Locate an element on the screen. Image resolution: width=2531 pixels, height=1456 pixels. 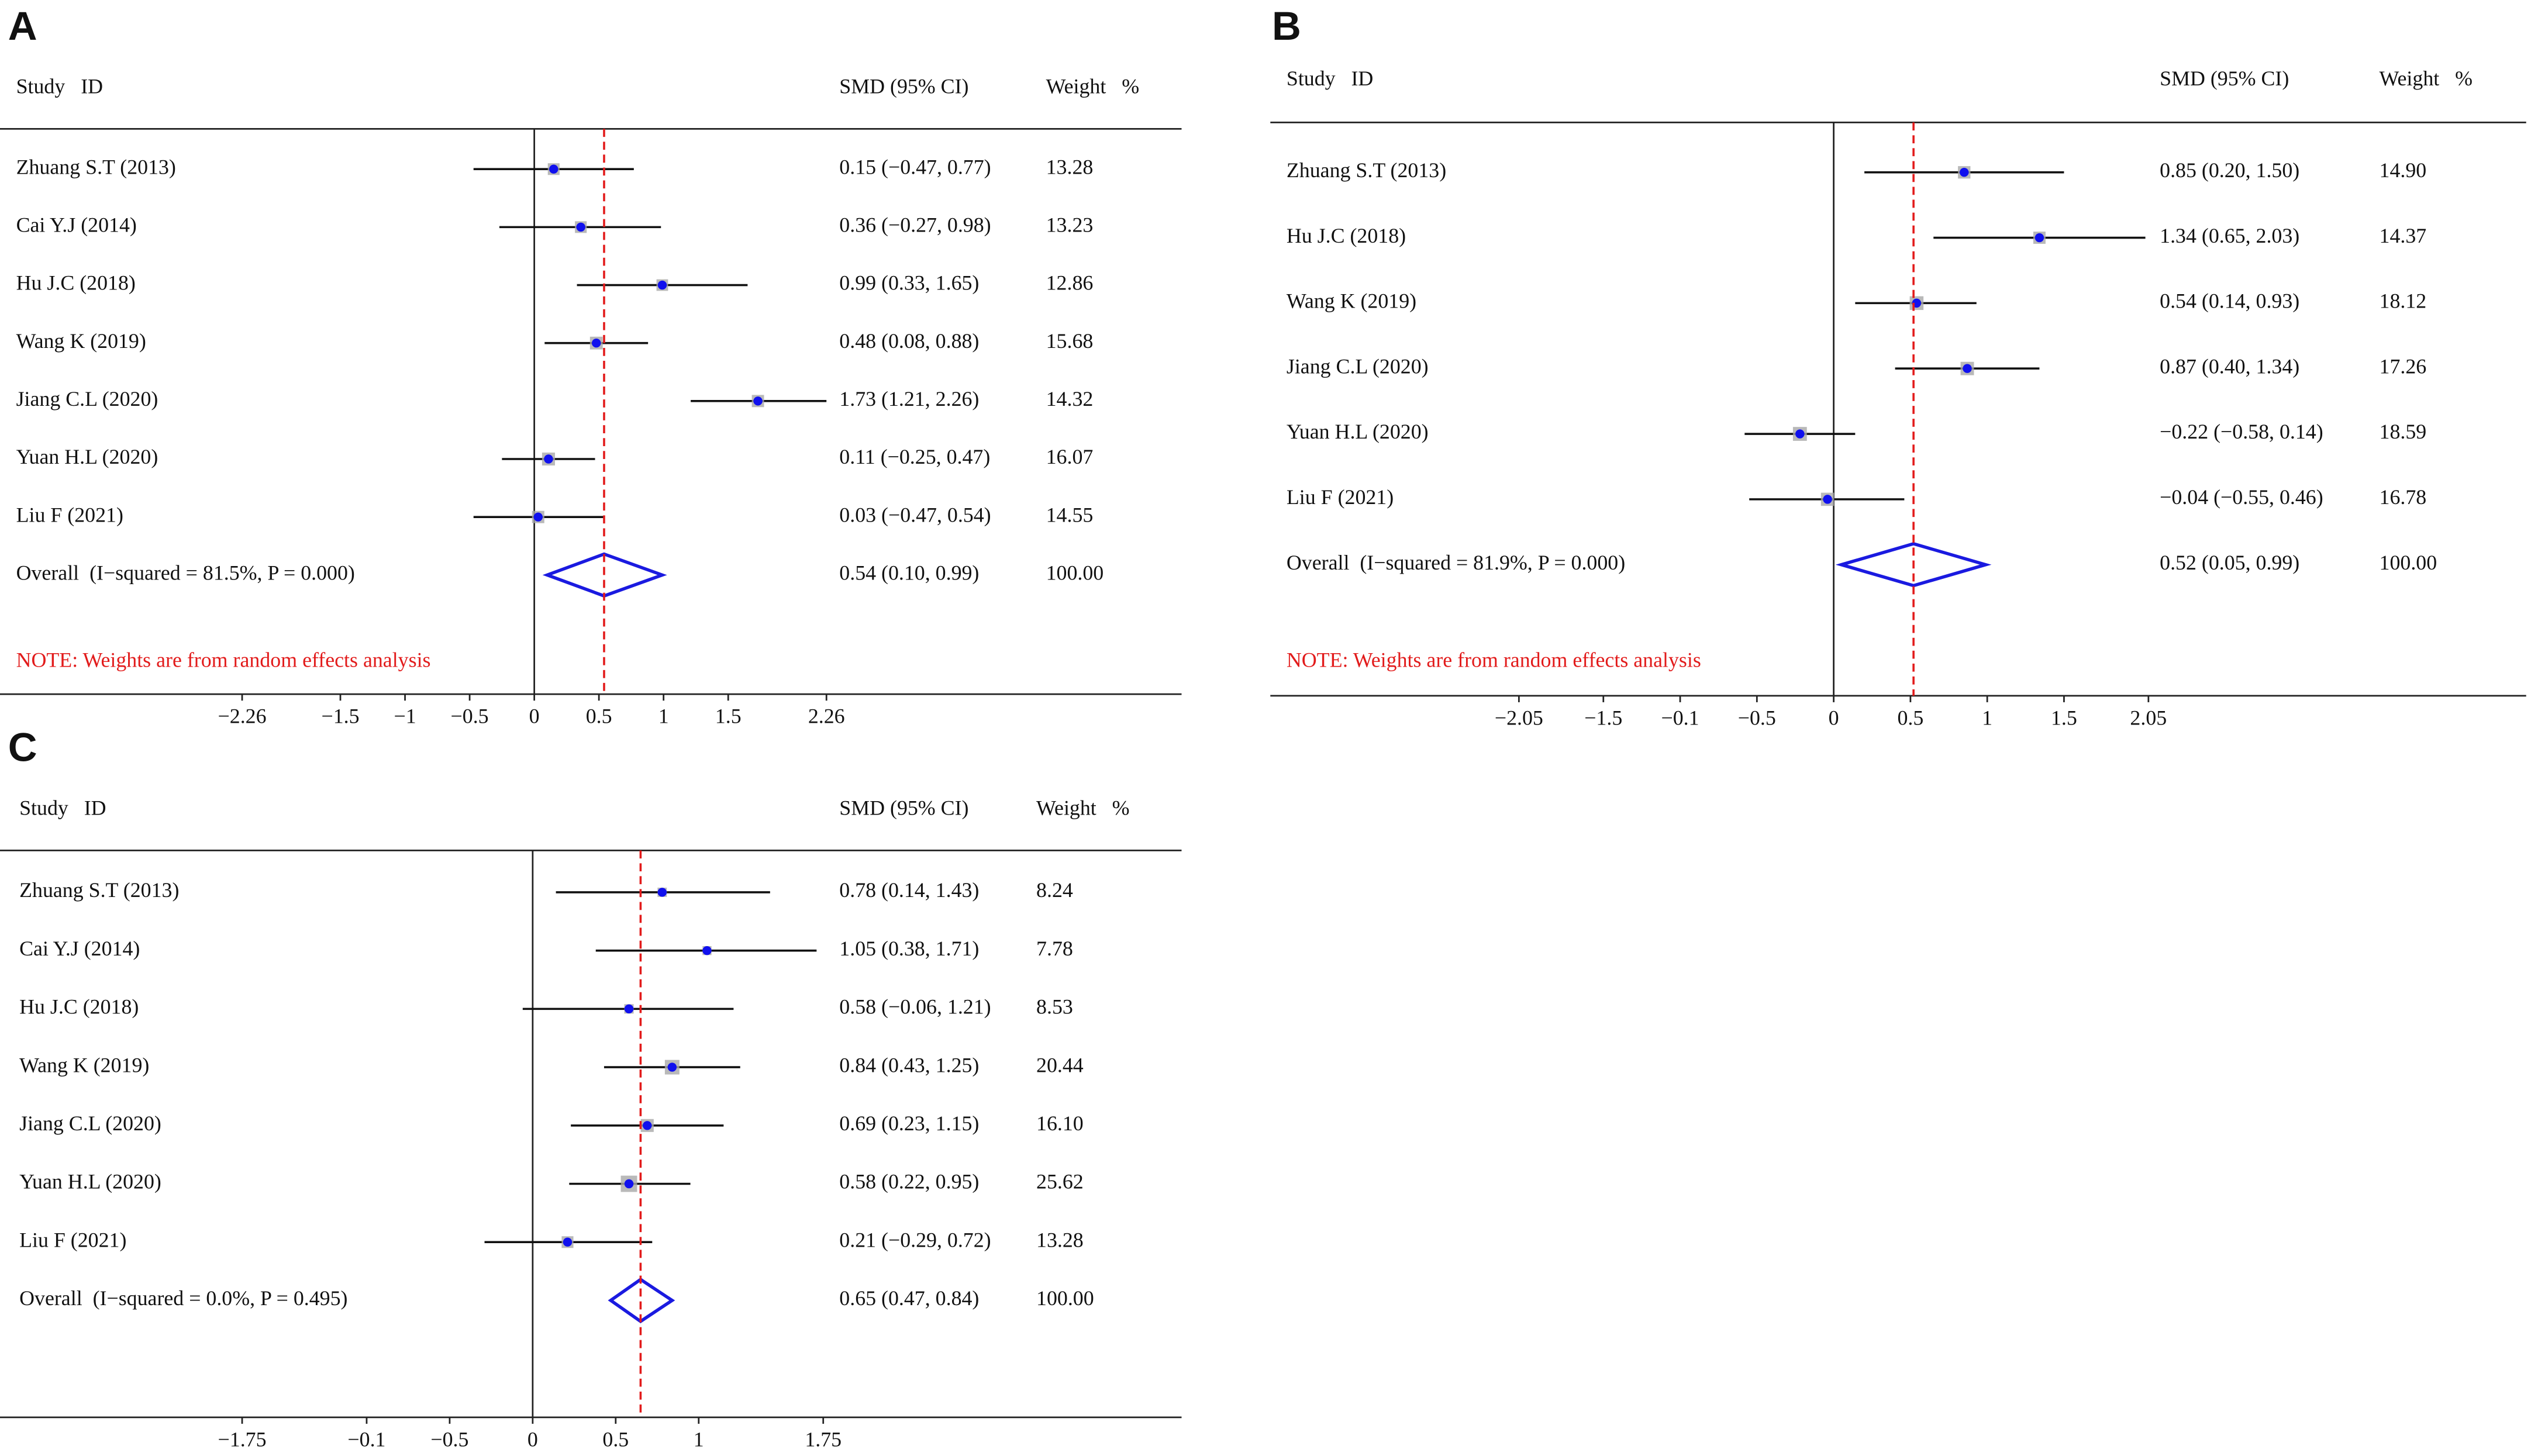
weight-label: 14.55 is located at coordinates (1070, 514).